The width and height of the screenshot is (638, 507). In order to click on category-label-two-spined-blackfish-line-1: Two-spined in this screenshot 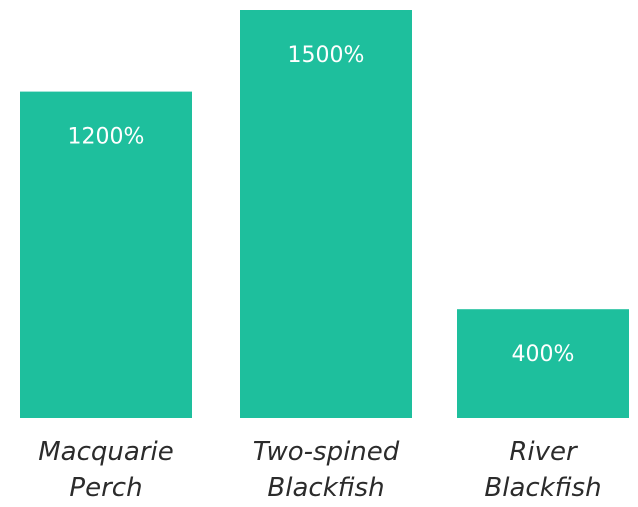, I will do `click(326, 452)`.